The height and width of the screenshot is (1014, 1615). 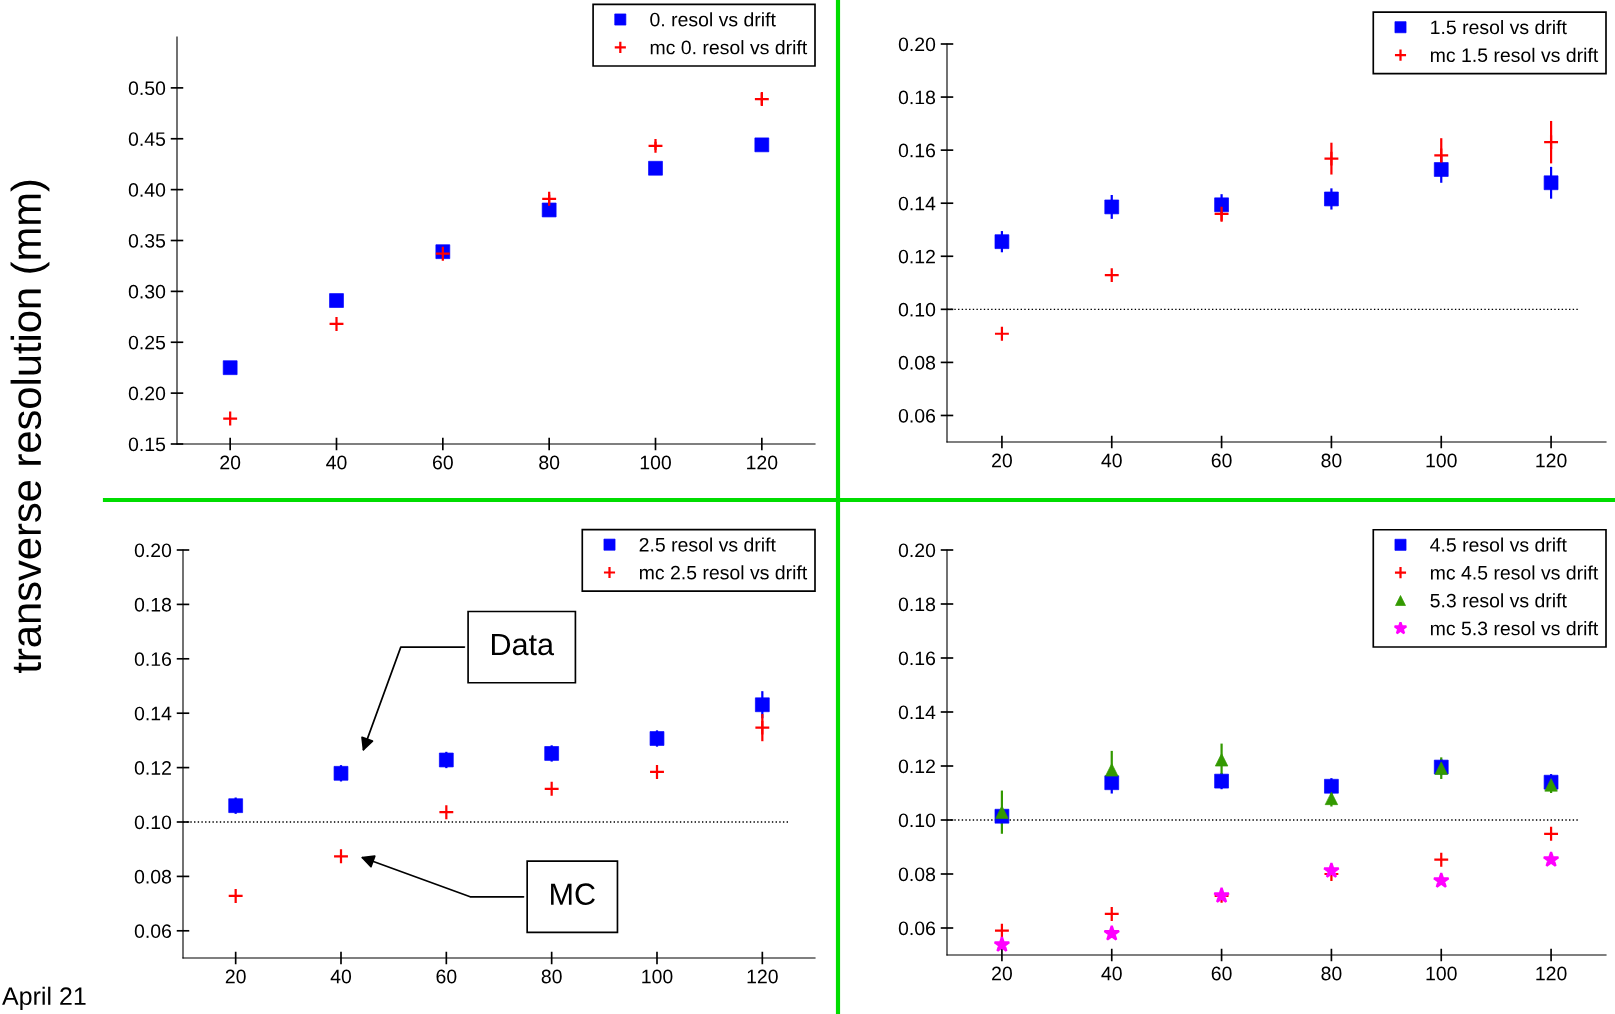 I want to click on annotation: MC, so click(x=573, y=894).